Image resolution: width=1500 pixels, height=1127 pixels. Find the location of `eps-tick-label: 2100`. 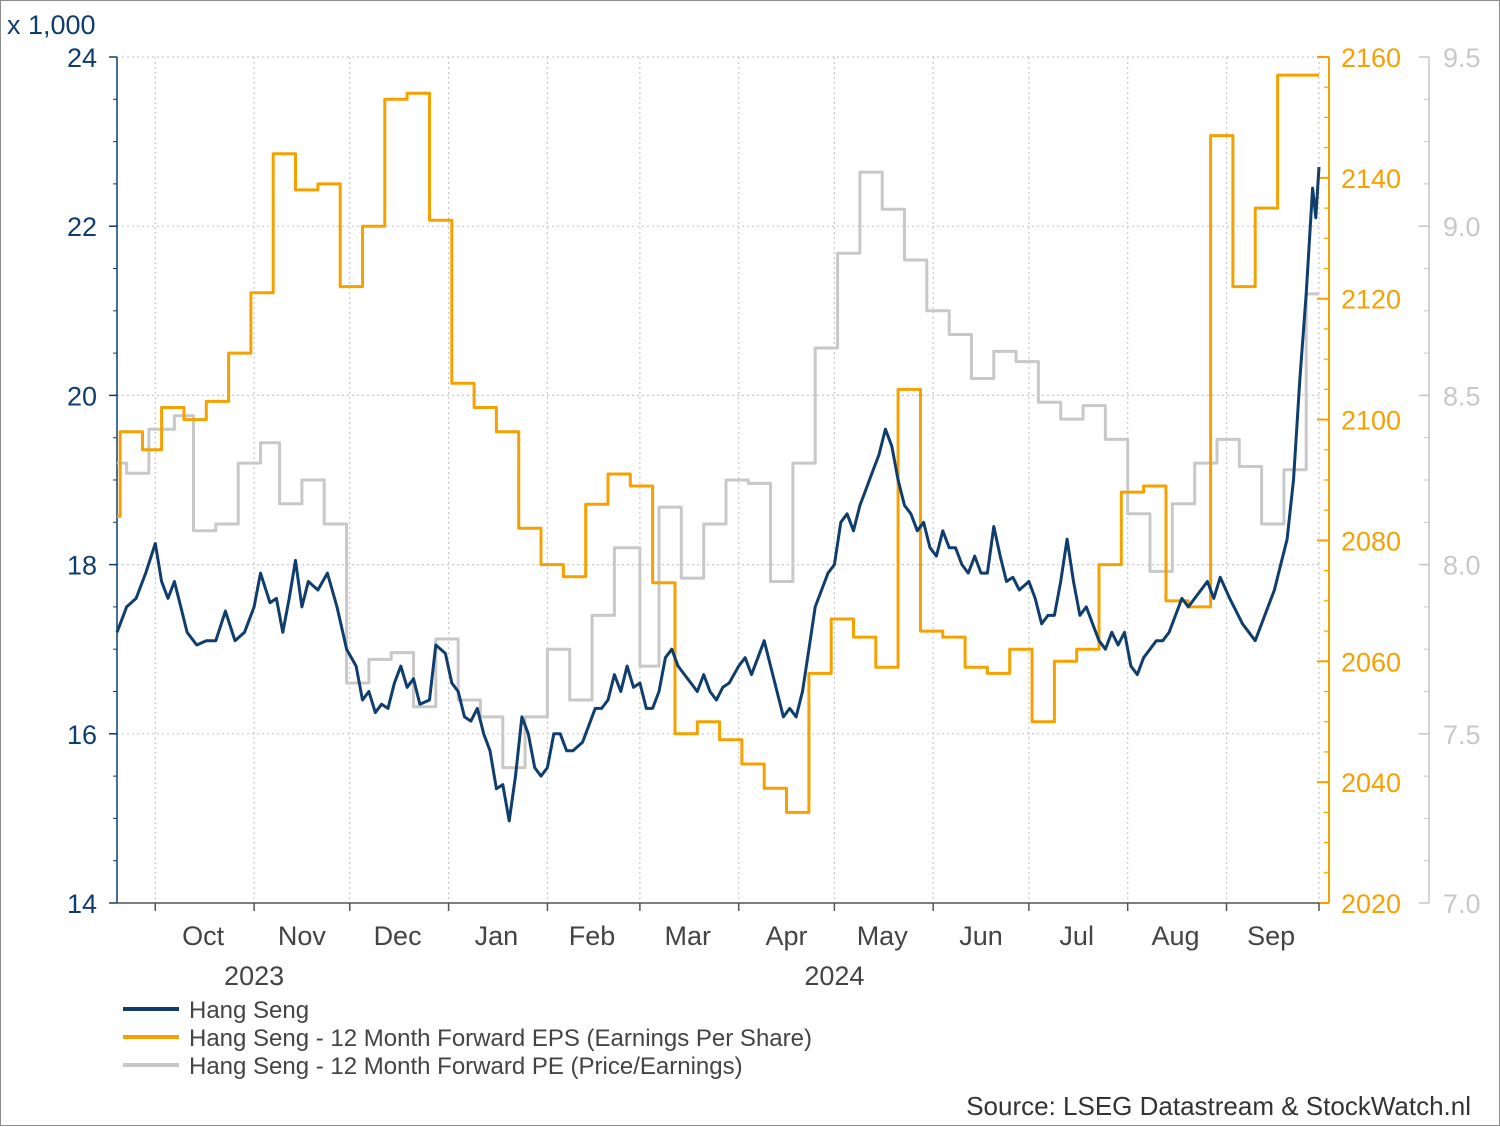

eps-tick-label: 2100 is located at coordinates (1371, 421).